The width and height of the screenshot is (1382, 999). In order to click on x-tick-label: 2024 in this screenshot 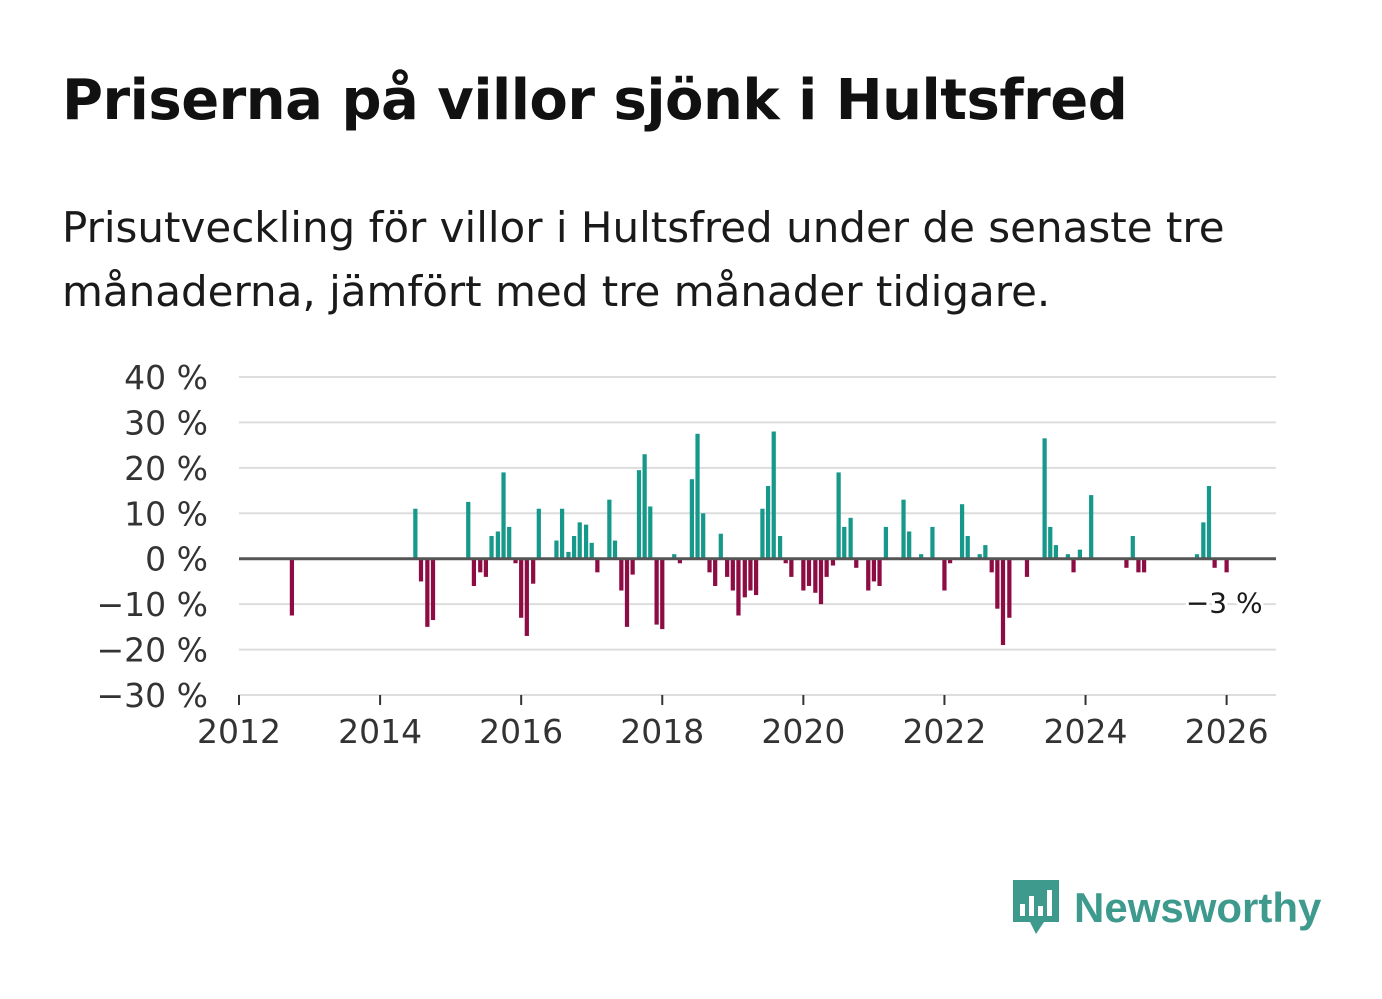, I will do `click(1086, 731)`.